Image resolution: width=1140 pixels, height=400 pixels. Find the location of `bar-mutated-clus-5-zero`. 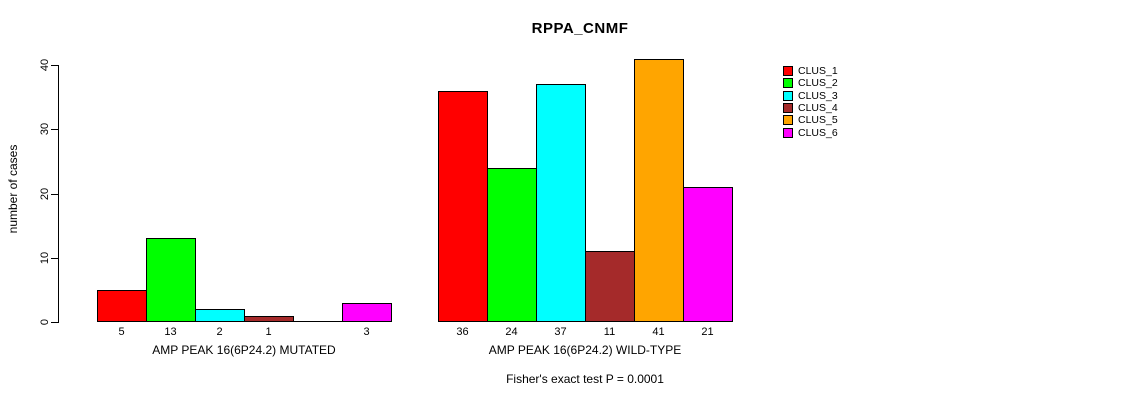

bar-mutated-clus-5-zero is located at coordinates (318, 321).